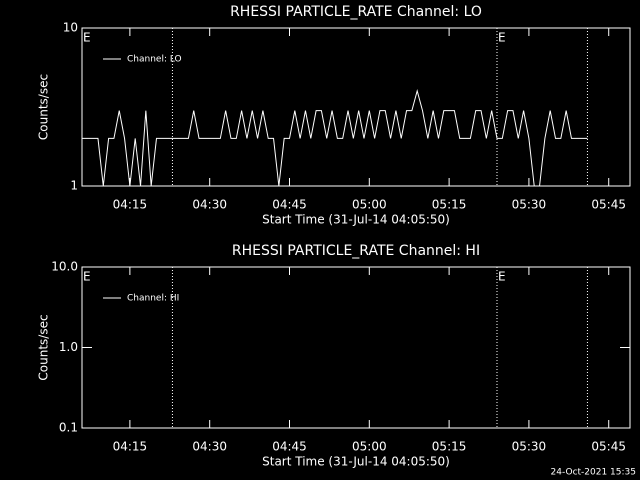 The image size is (640, 480). I want to click on y-tick-label: 1, so click(74, 186).